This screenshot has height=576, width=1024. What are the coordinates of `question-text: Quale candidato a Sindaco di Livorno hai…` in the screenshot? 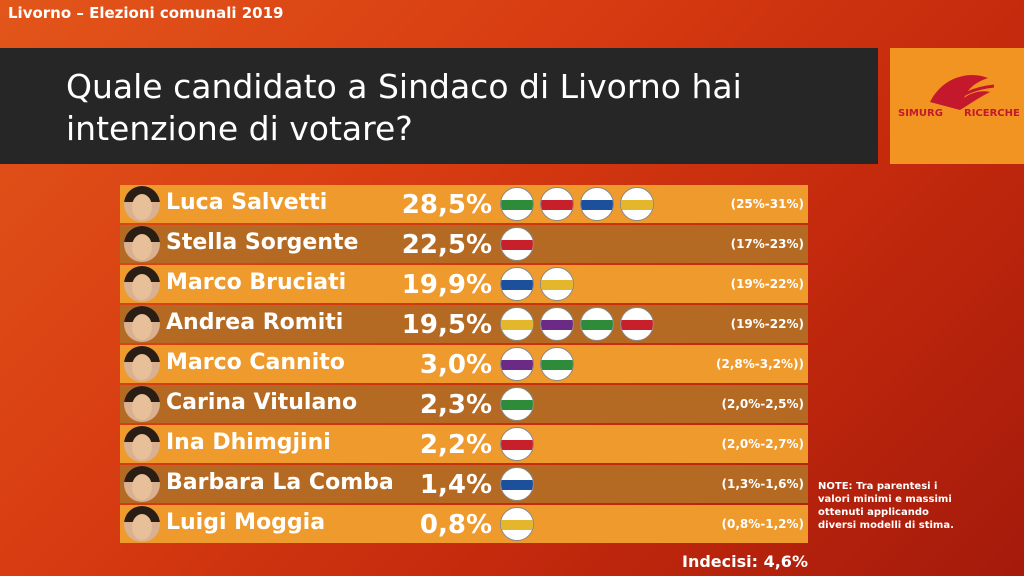 It's located at (404, 107).